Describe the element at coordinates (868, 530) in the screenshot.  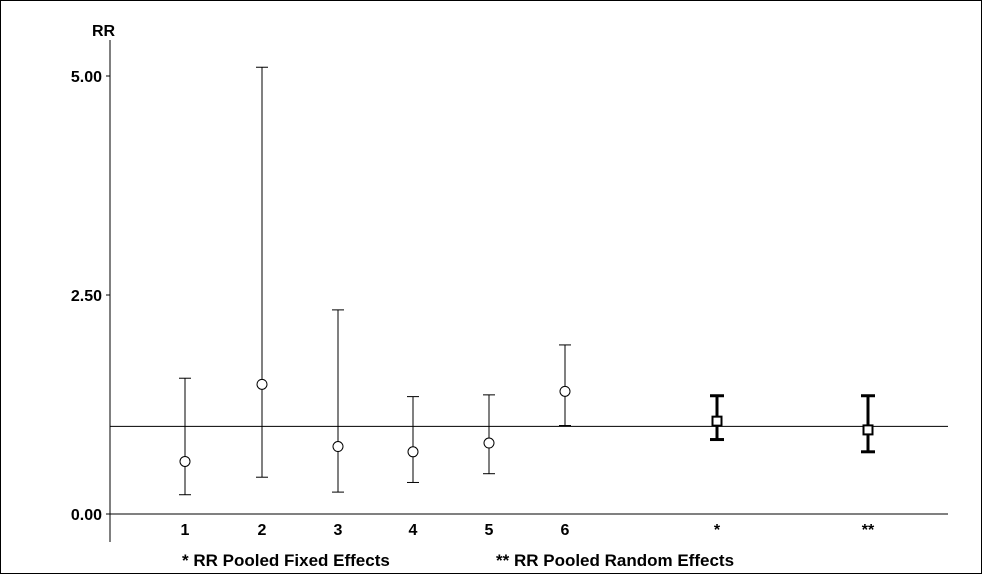
I see `x-tick-label: **` at that location.